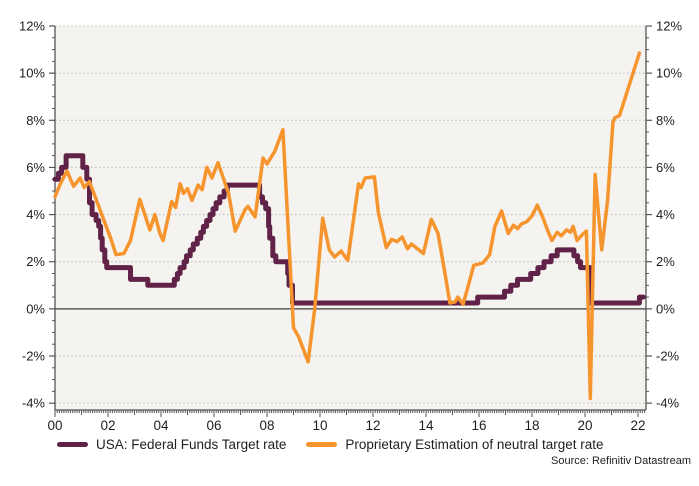 This screenshot has height=486, width=699. Describe the element at coordinates (34, 356) in the screenshot. I see `y-tick-label-left: -2%` at that location.